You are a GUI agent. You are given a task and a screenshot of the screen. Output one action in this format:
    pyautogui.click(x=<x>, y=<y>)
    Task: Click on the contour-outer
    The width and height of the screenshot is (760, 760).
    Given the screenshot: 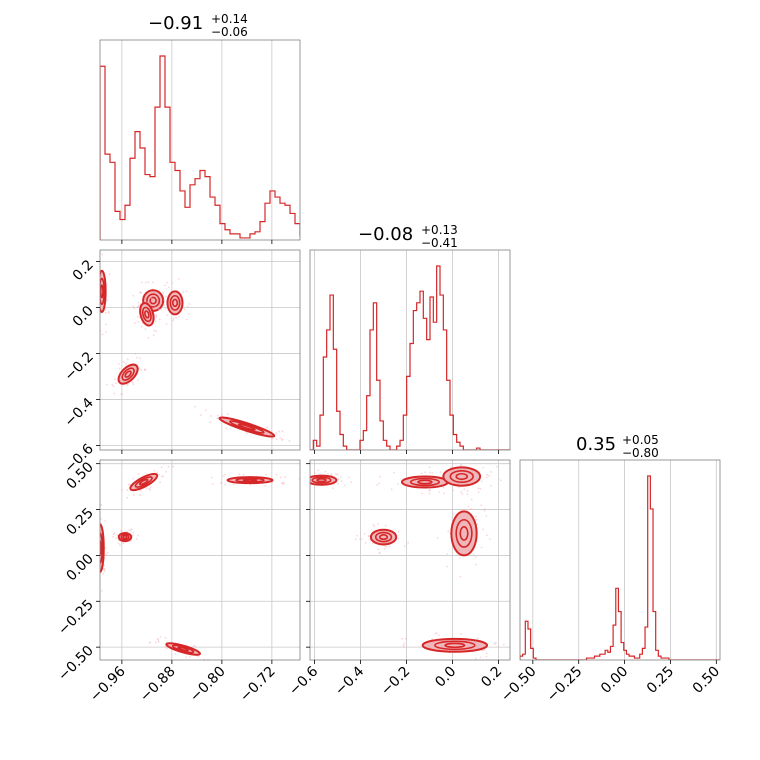 What is the action you would take?
    pyautogui.click(x=462, y=476)
    